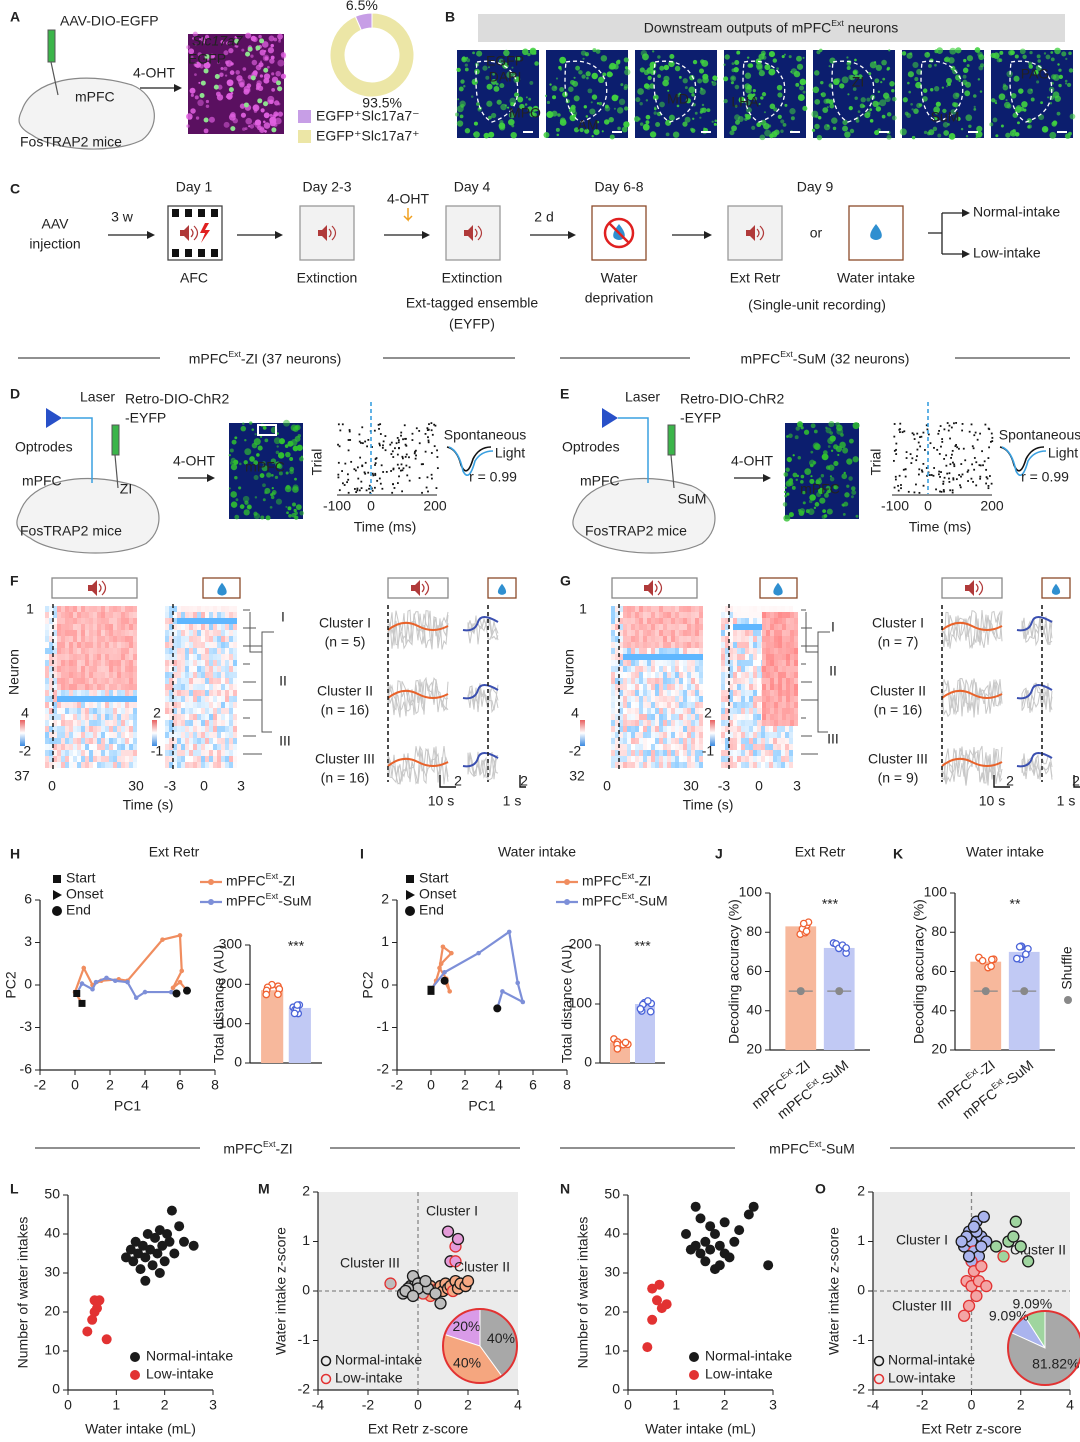 The width and height of the screenshot is (1080, 1442). I want to click on y-tick-label: 40, so click(612, 1233).